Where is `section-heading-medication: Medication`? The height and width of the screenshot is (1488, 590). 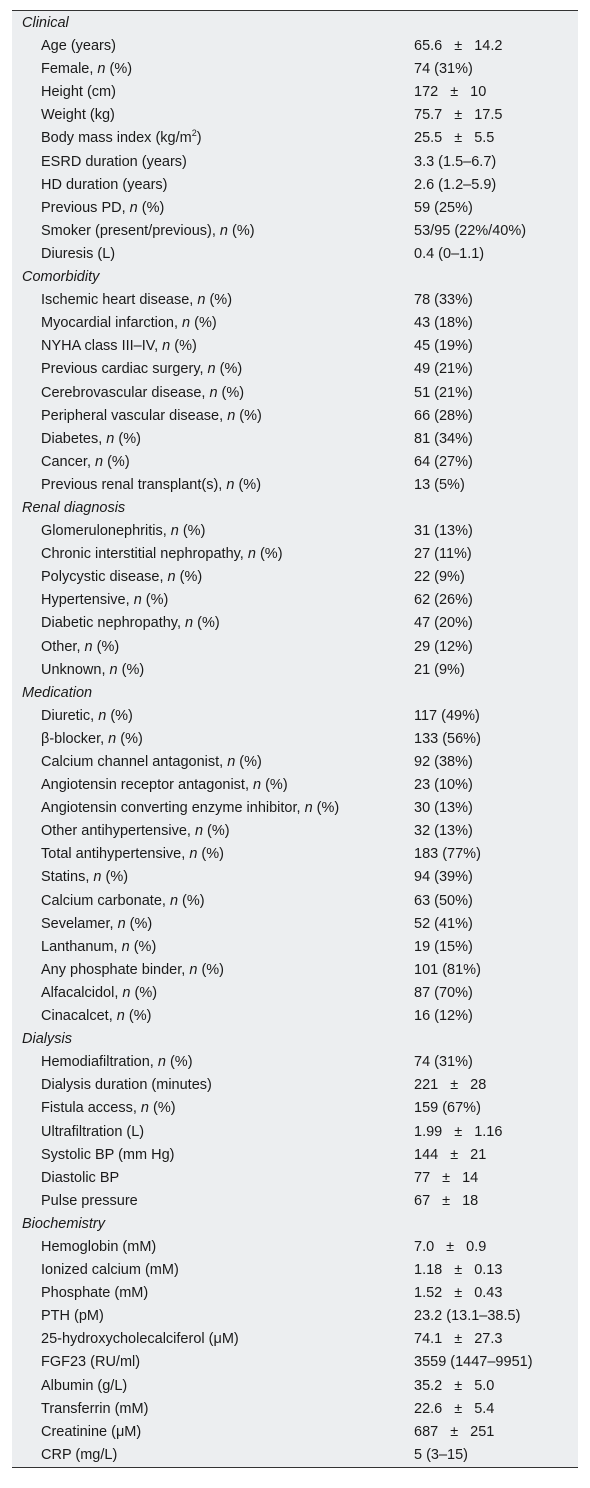
section-heading-medication: Medication is located at coordinates (57, 692).